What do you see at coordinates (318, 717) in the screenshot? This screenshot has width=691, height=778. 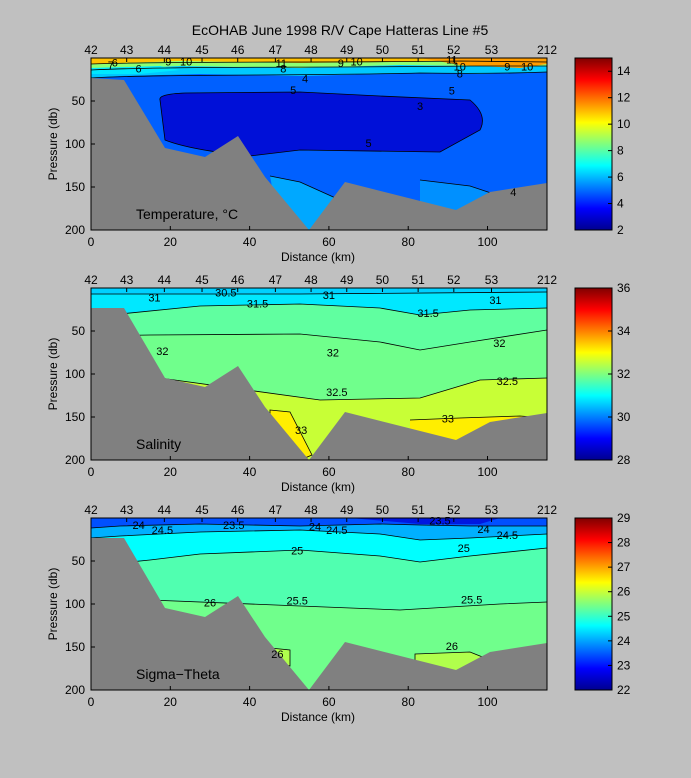 I see `sigma-theta-xlabel: Distance (km)` at bounding box center [318, 717].